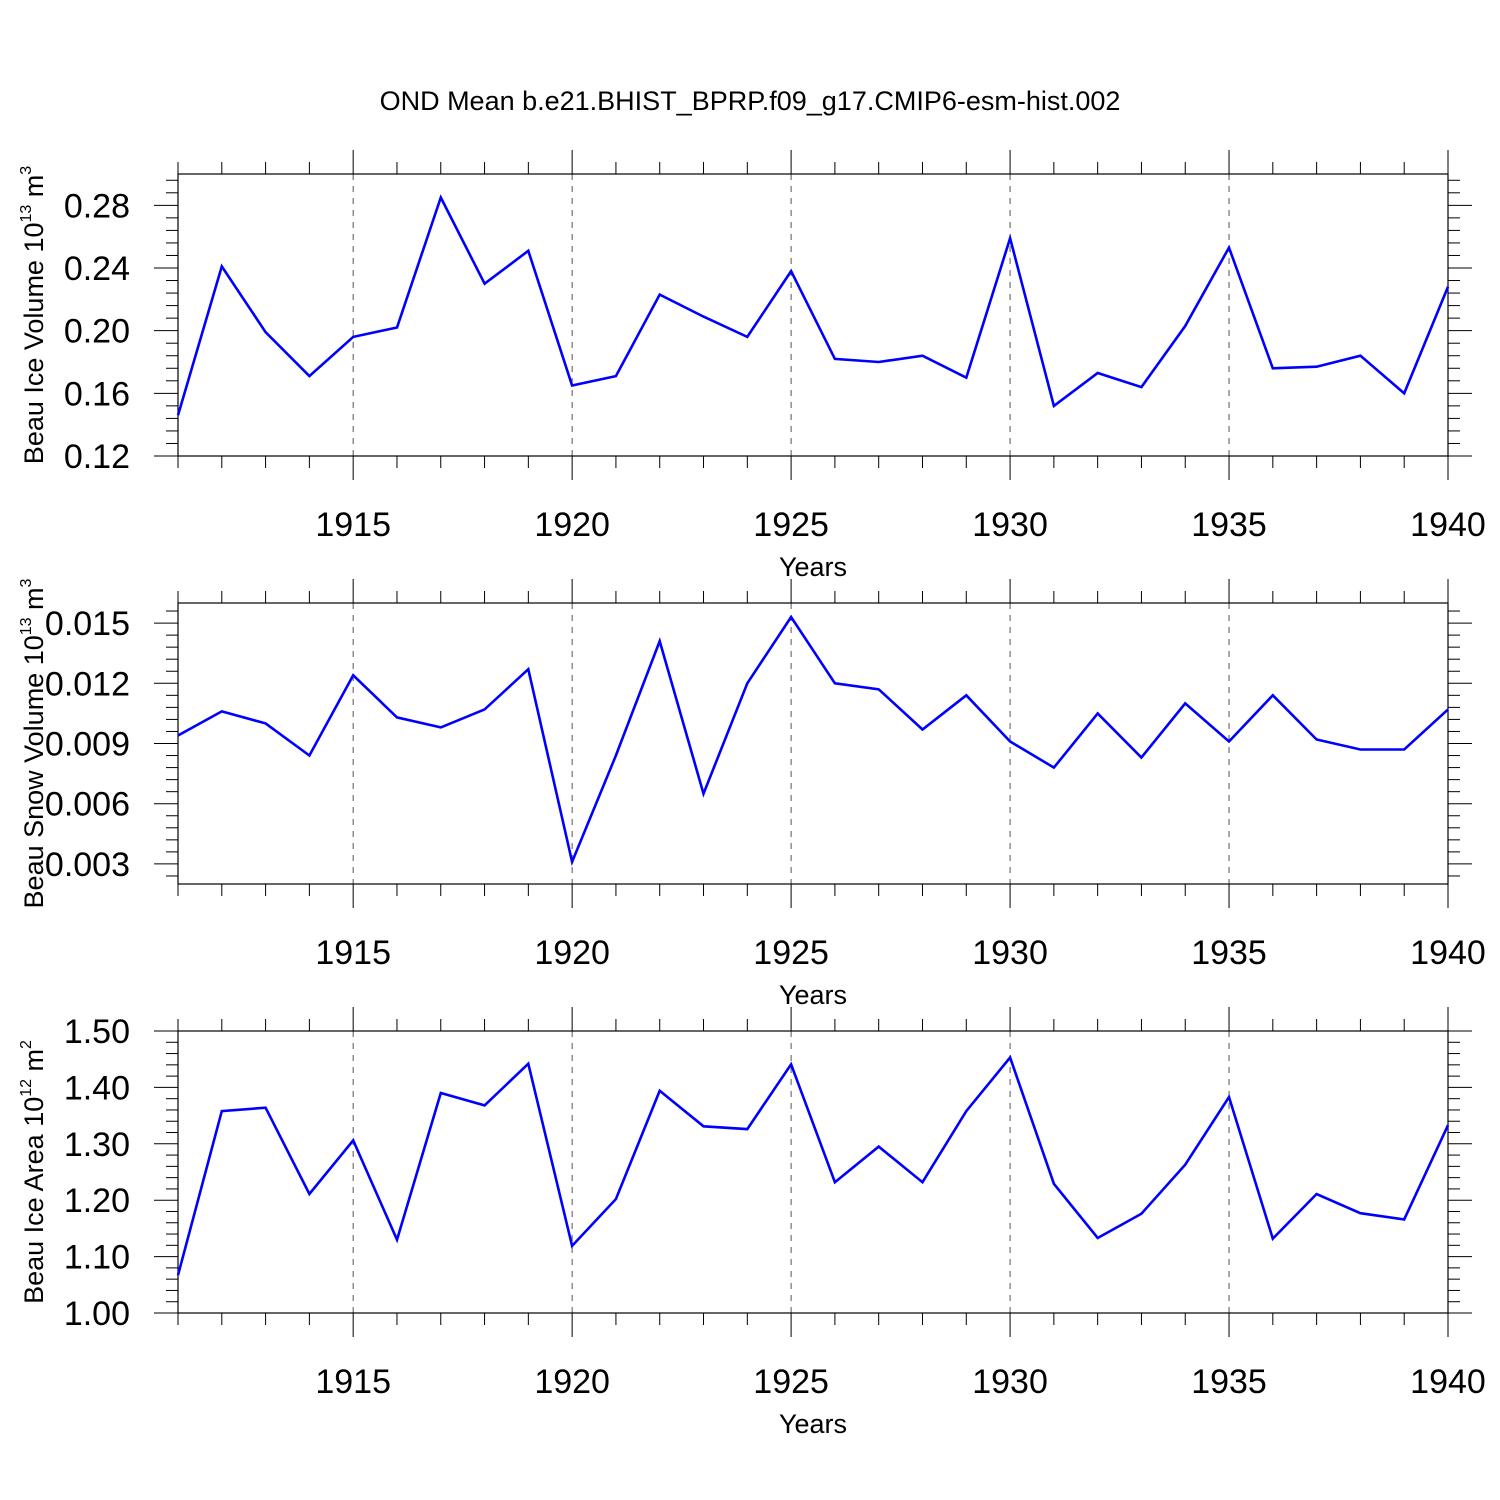  I want to click on y-tick-label: 1.50, so click(97, 1032).